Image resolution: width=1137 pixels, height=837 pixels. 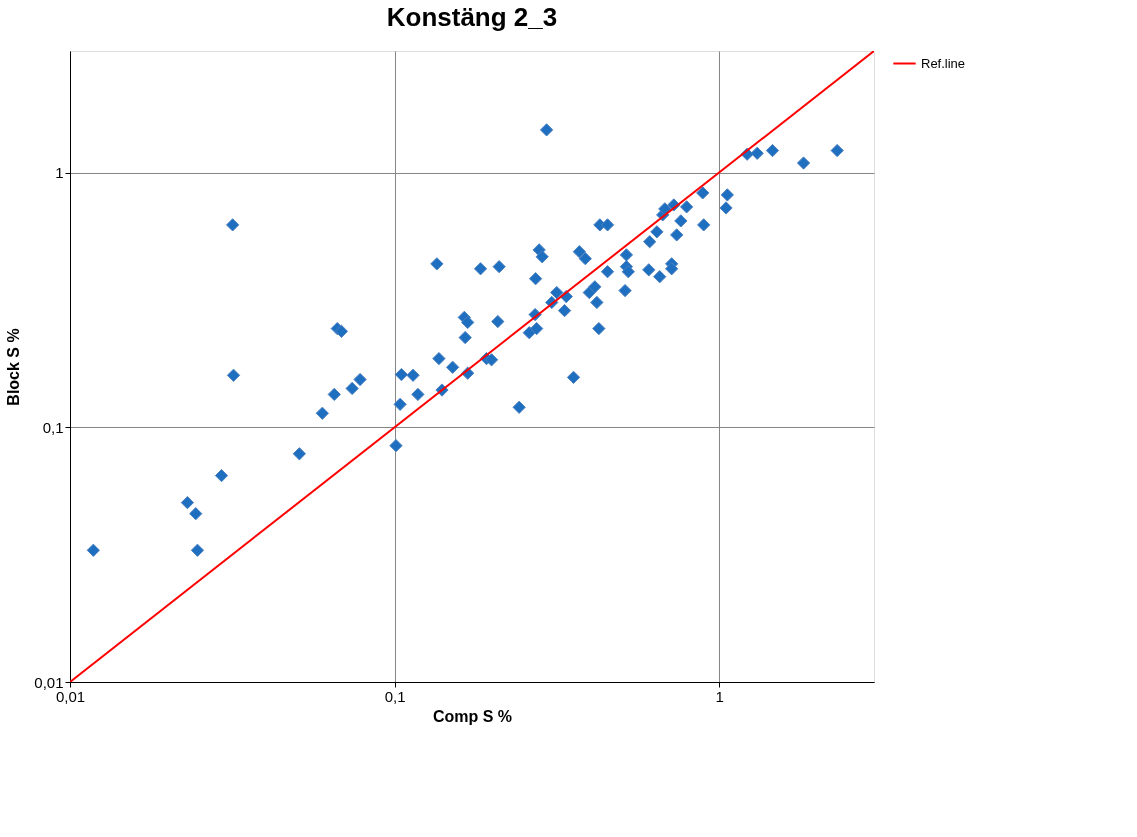 I want to click on x-axis-title: Comp S %, so click(x=472, y=716).